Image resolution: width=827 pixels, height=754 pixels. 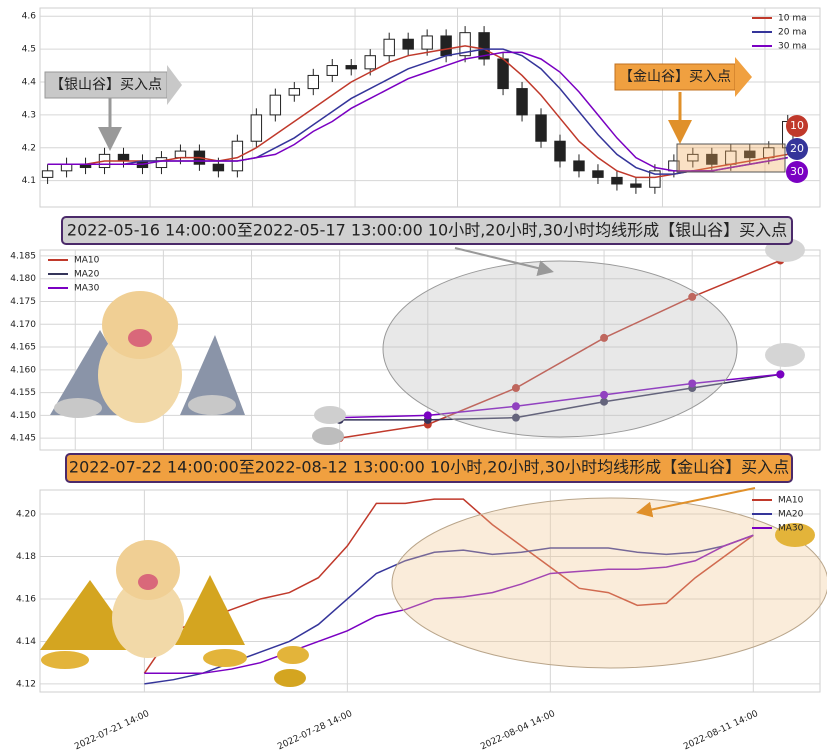 What do you see at coordinates (731, 158) in the screenshot?
I see `highlight-box` at bounding box center [731, 158].